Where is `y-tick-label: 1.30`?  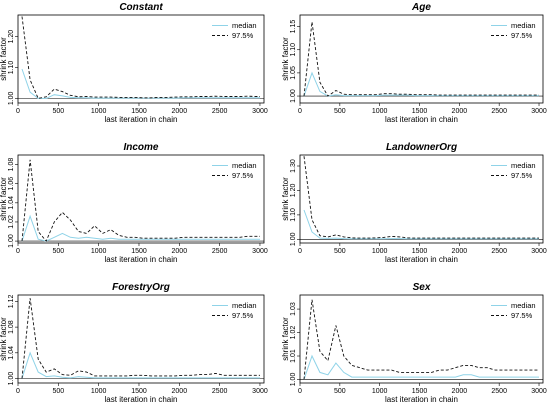 y-tick-label: 1.30 is located at coordinates (293, 166).